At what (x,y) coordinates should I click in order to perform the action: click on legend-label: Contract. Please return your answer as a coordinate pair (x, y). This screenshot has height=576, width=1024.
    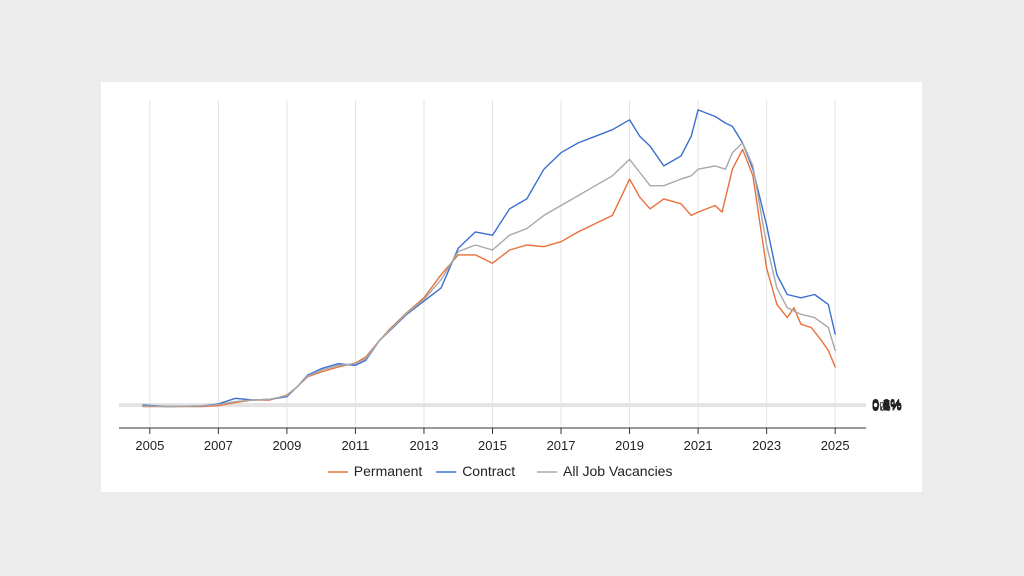
    Looking at the image, I should click on (488, 471).